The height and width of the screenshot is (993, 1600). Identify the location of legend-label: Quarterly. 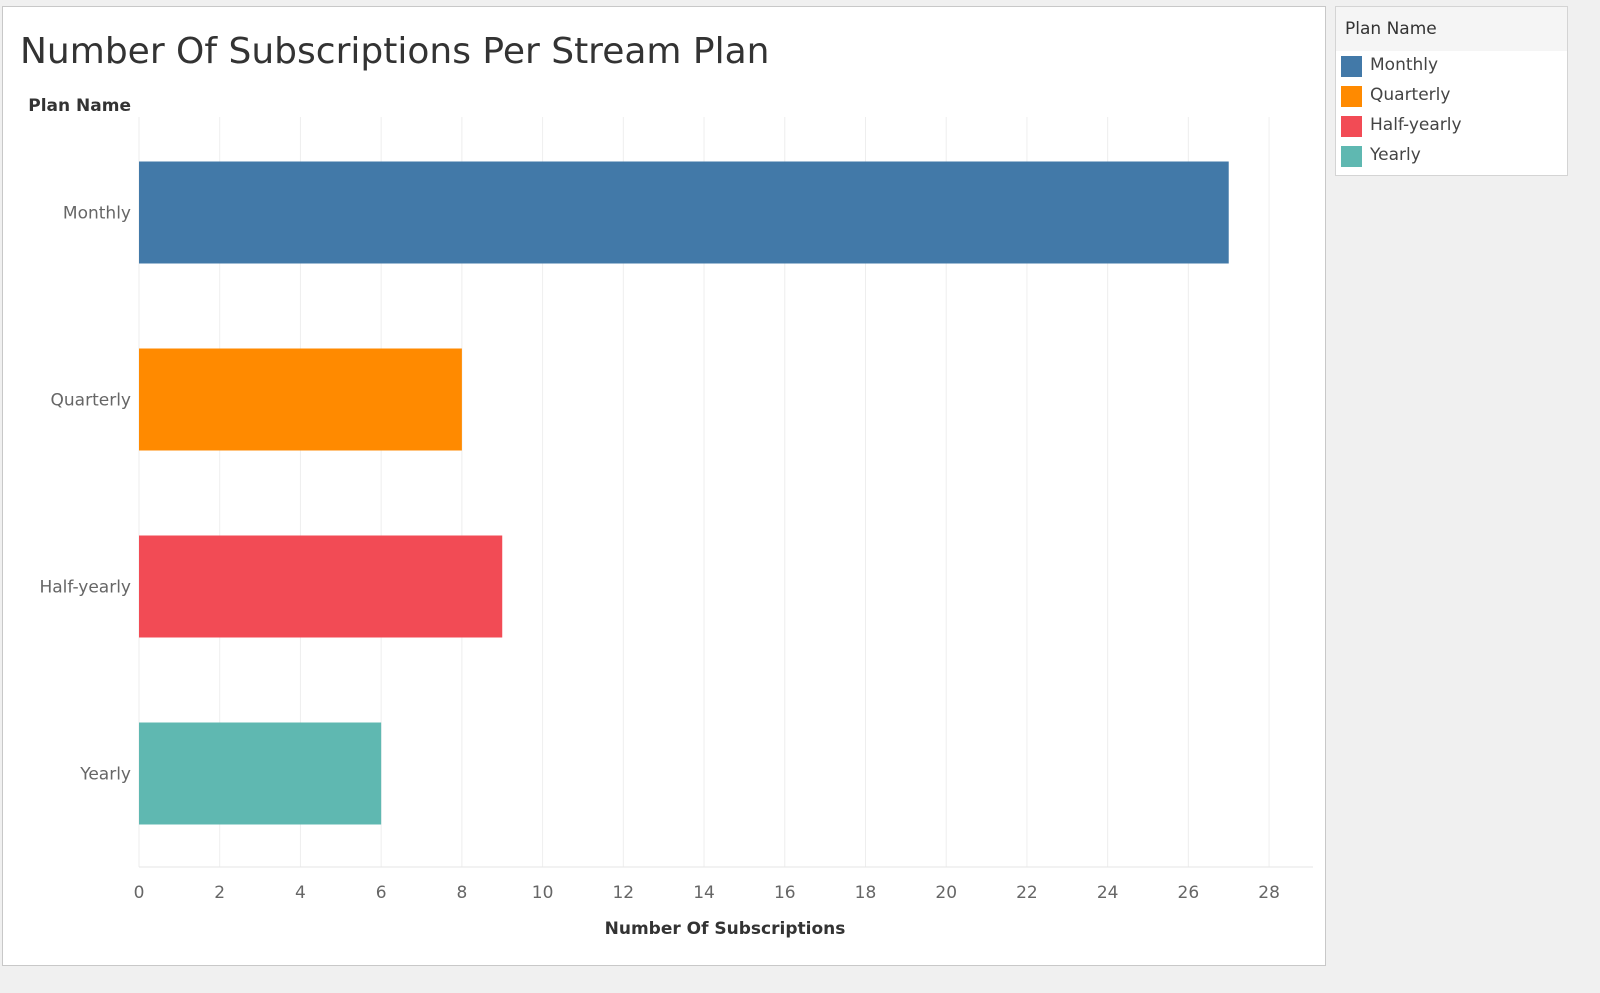
(1410, 95).